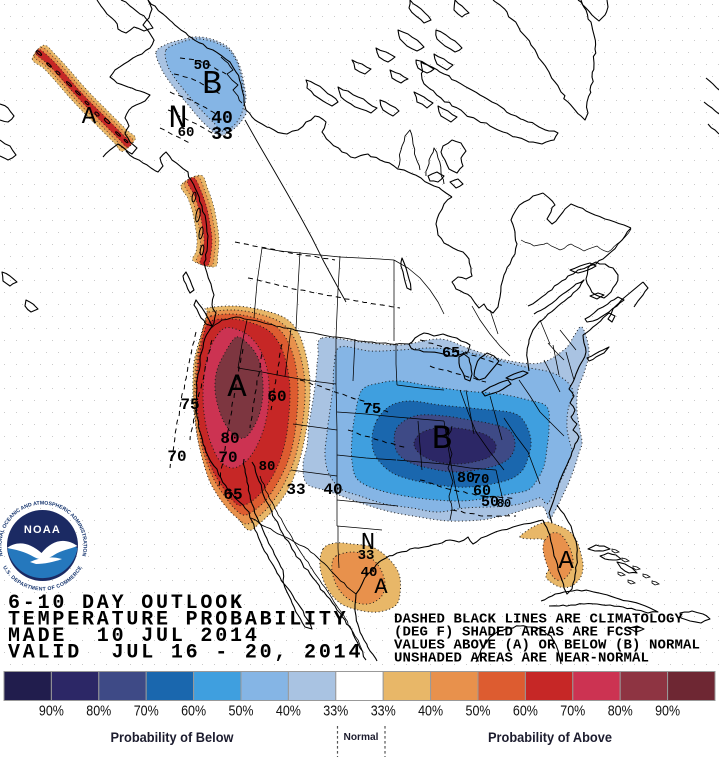  I want to click on svg-text: Normal, so click(361, 737).